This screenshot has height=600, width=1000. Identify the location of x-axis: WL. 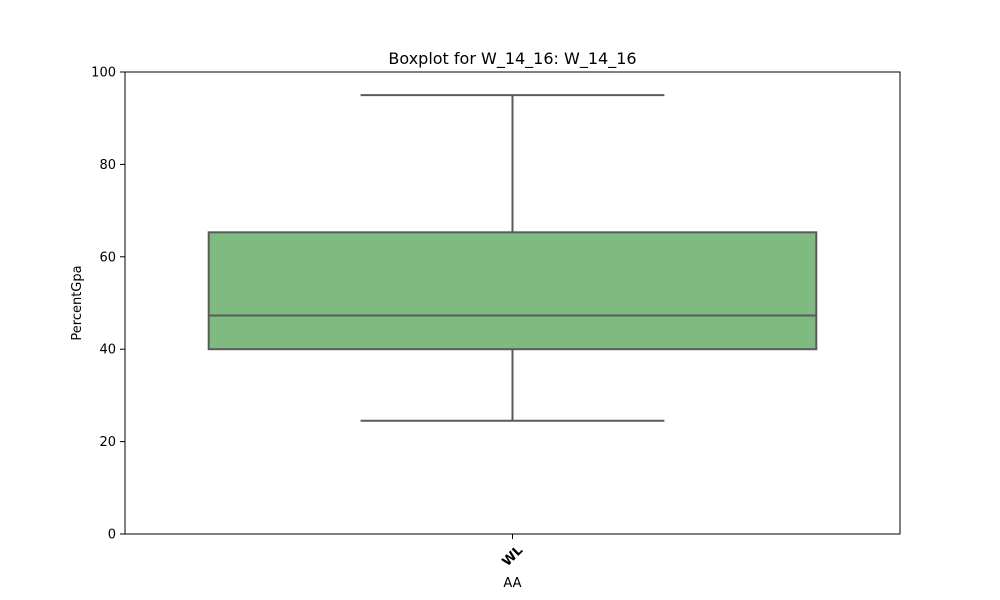
(513, 552).